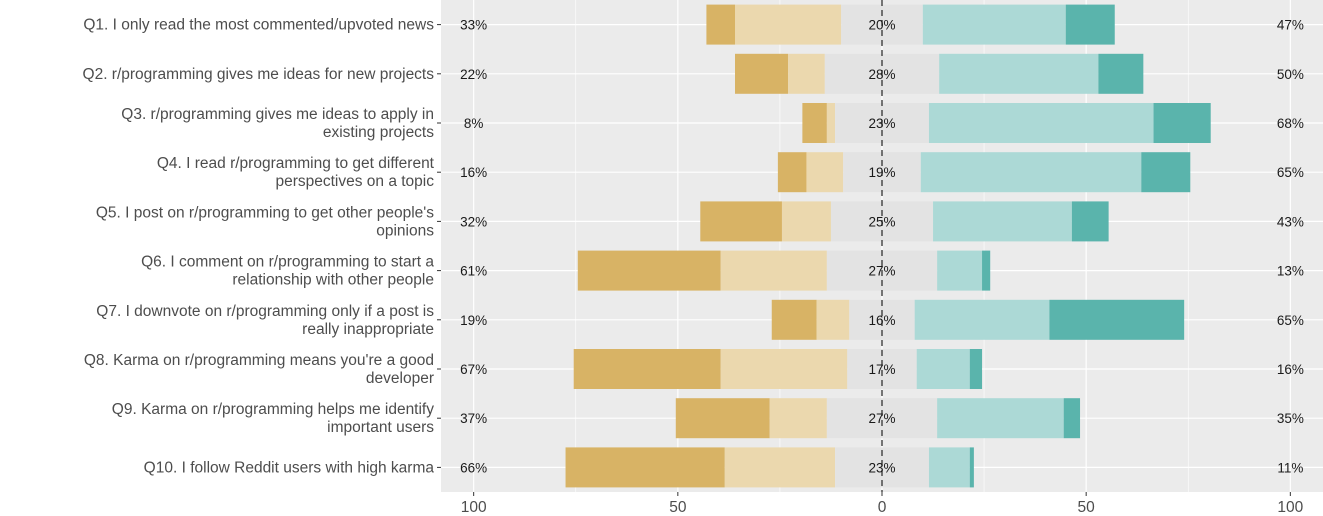  Describe the element at coordinates (882, 507) in the screenshot. I see `x-tick-label: 0` at that location.